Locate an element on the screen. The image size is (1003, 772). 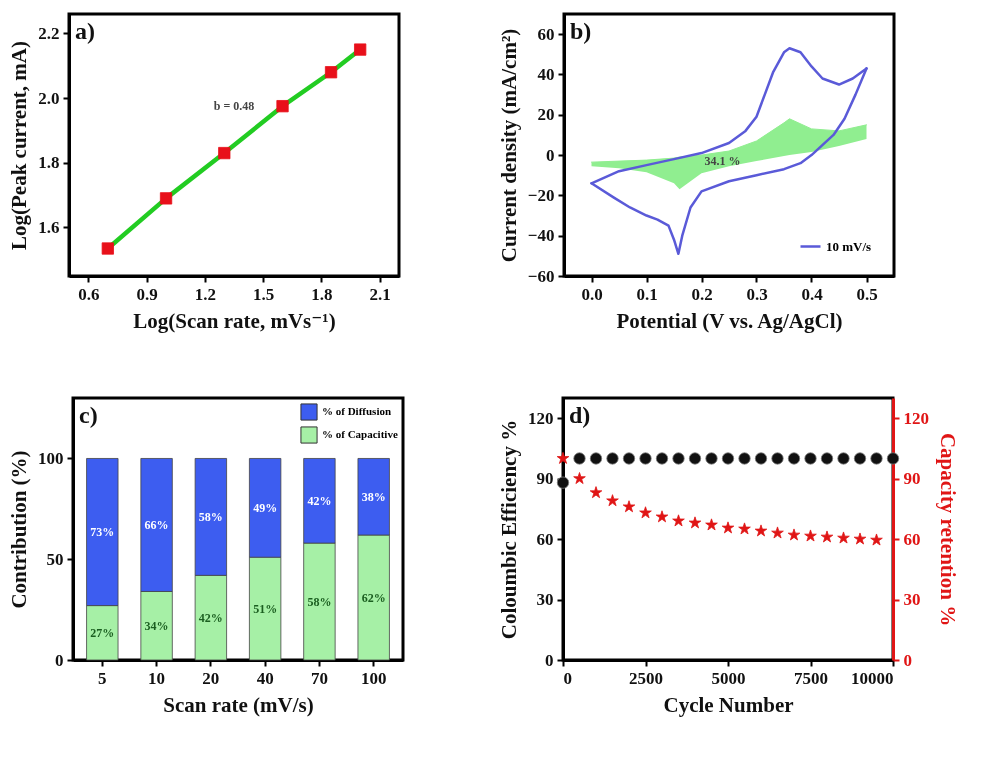
data-label: 49% is located at coordinates (265, 507).